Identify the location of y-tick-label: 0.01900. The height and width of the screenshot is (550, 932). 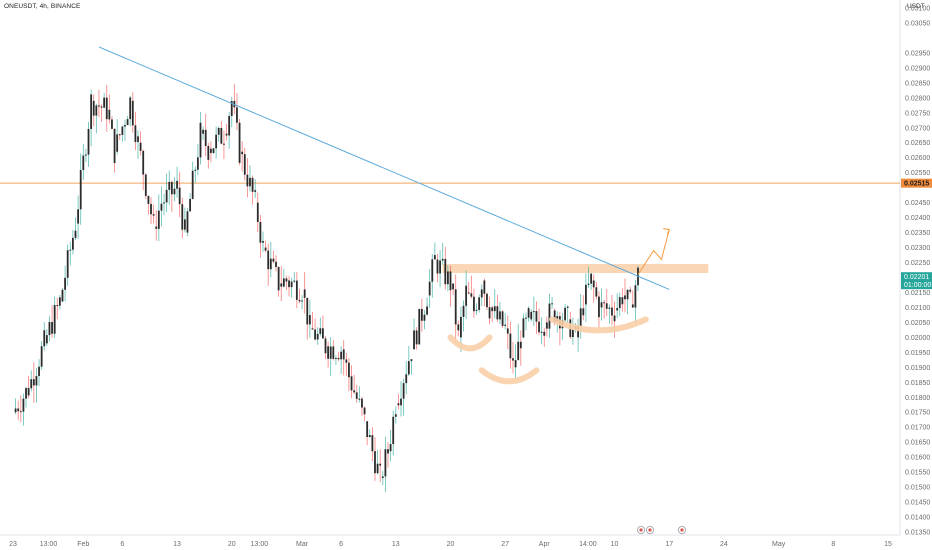
(917, 368).